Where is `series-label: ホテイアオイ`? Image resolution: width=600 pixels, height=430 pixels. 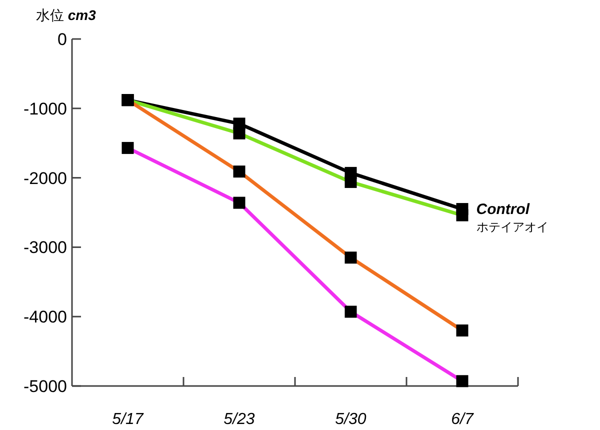
series-label: ホテイアオイ is located at coordinates (512, 227).